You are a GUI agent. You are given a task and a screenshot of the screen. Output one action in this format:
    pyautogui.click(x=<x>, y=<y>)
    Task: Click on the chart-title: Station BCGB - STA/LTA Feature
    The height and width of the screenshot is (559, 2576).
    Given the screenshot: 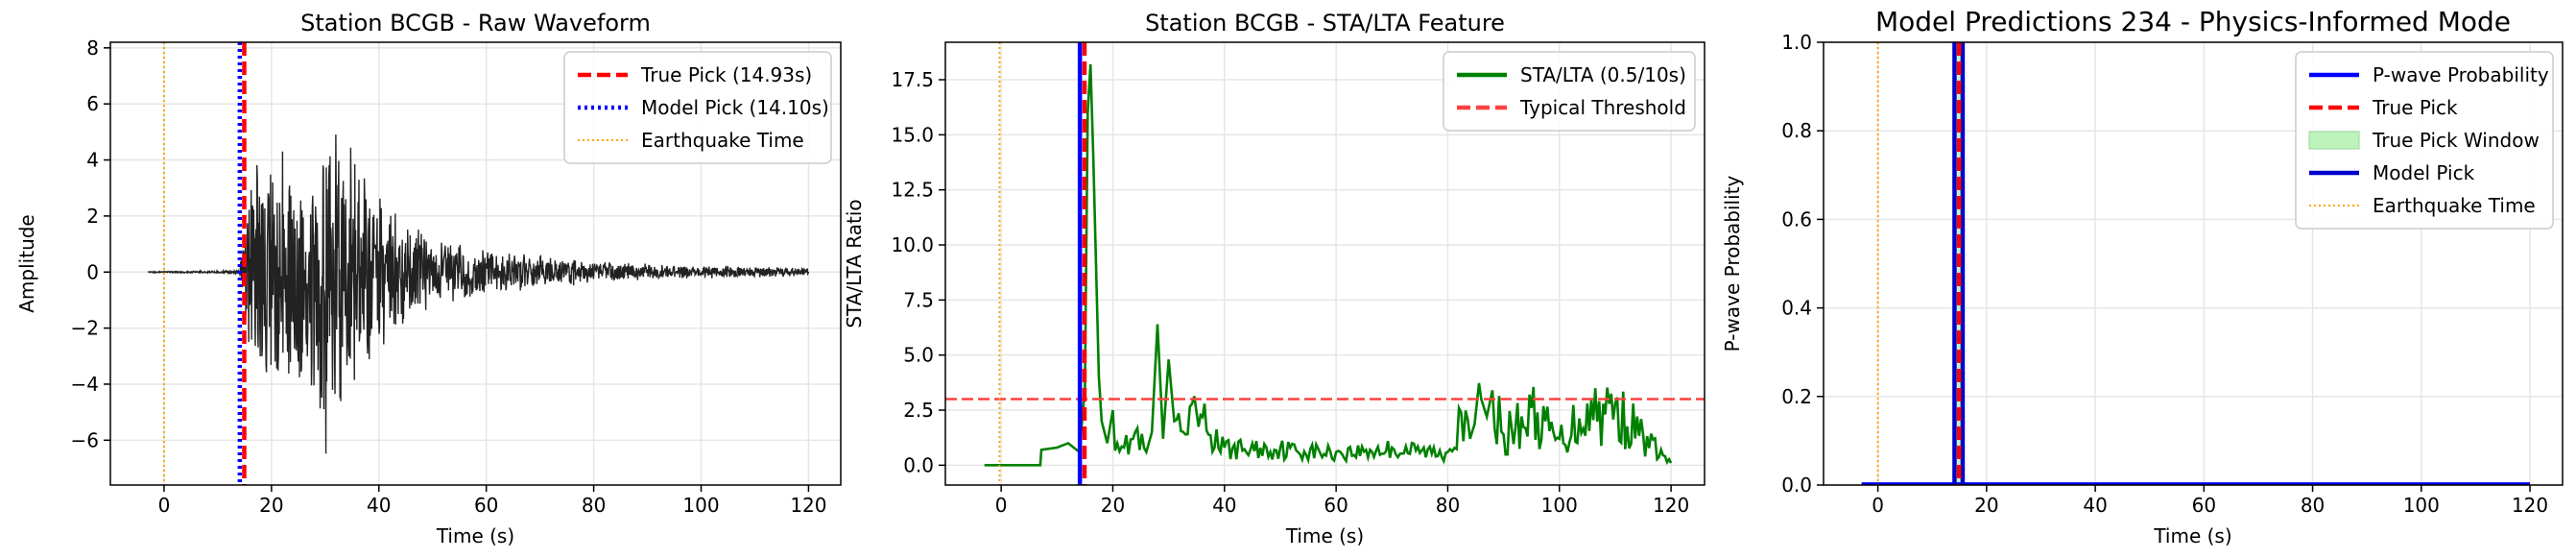 What is the action you would take?
    pyautogui.click(x=1325, y=23)
    